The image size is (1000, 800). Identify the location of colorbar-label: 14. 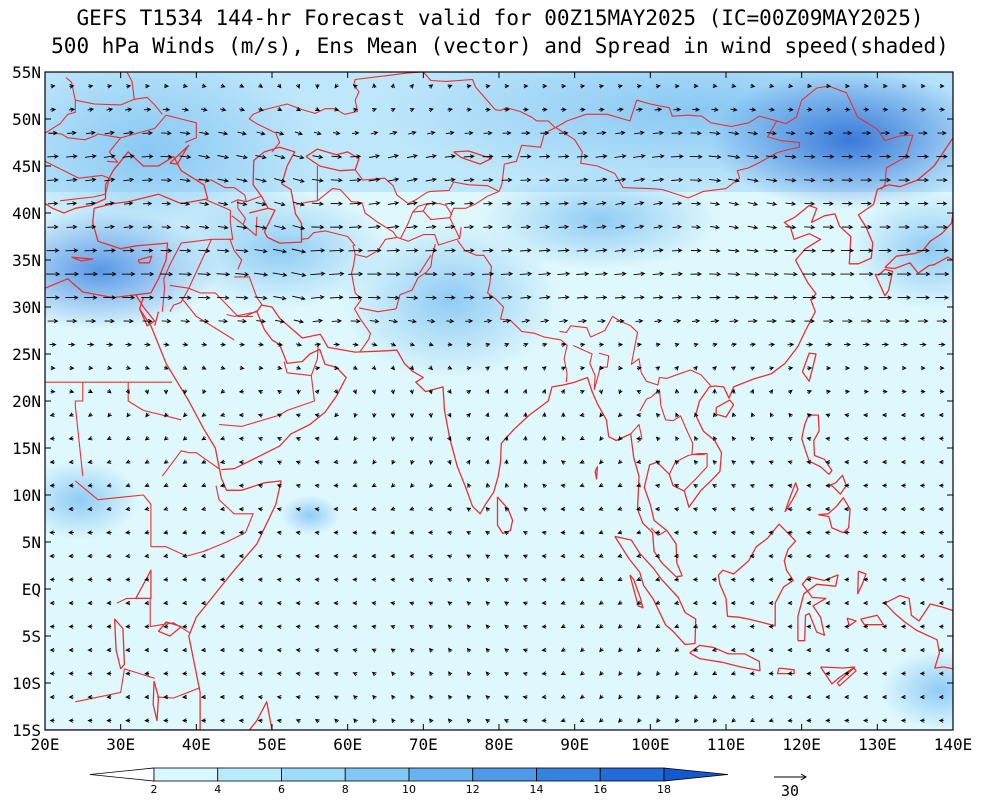
(537, 789).